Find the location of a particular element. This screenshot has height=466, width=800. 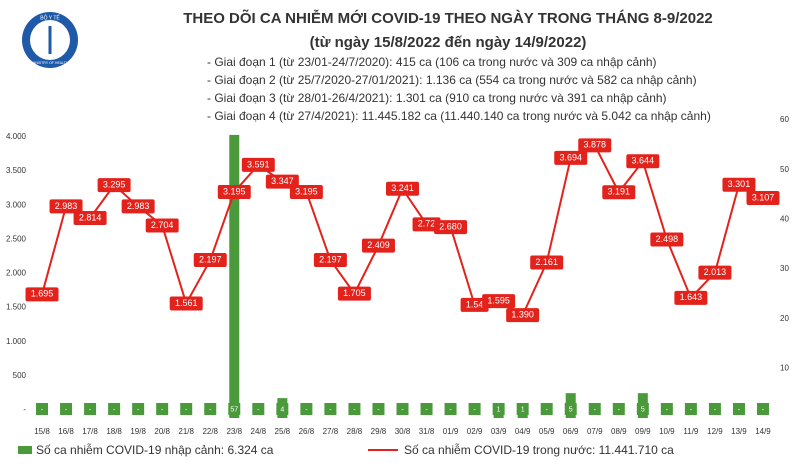

x-tick-label: 01/9 is located at coordinates (451, 431).